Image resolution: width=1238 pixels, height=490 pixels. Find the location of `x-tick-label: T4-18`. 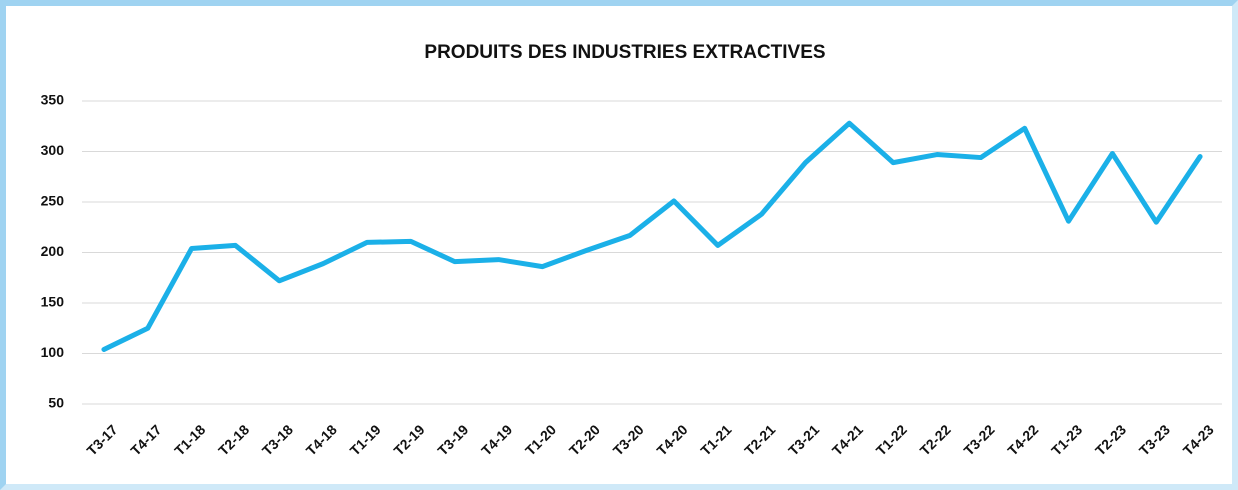

x-tick-label: T4-18 is located at coordinates (321, 439).